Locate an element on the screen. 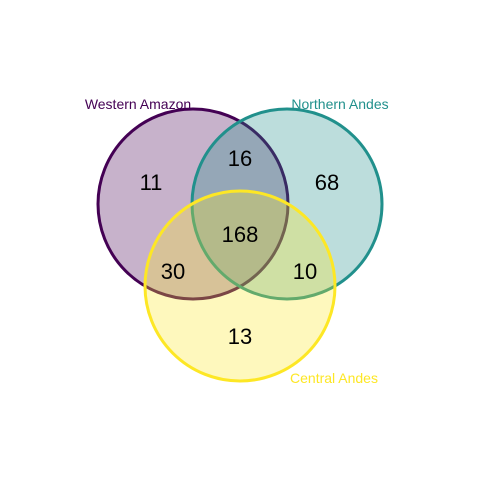 The width and height of the screenshot is (480, 480). count-northern-andes-central-andes: 10 is located at coordinates (305, 271).